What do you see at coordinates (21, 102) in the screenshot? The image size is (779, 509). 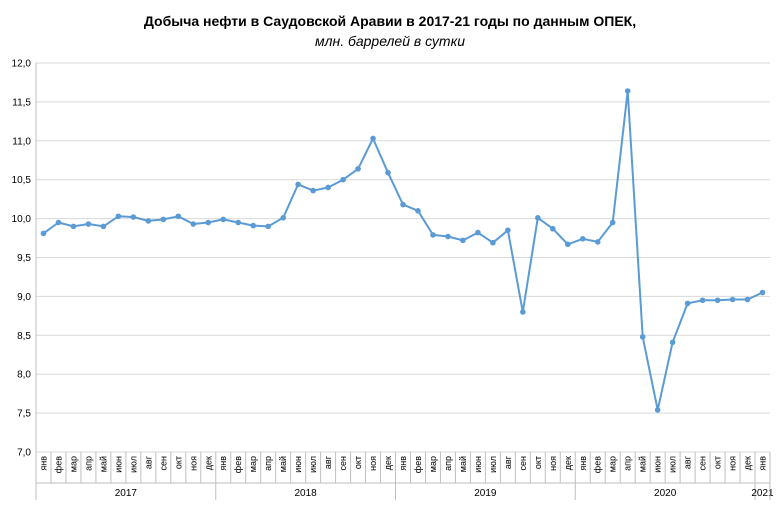 I see `y-tick-label: 11,5` at bounding box center [21, 102].